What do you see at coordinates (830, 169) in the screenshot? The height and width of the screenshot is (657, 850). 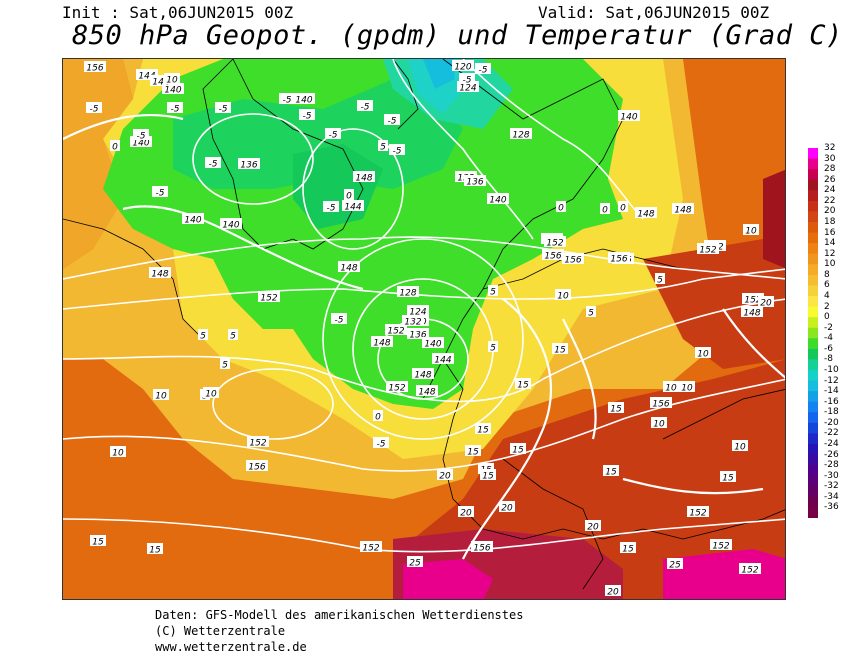 I see `legend-label: 28` at bounding box center [830, 169].